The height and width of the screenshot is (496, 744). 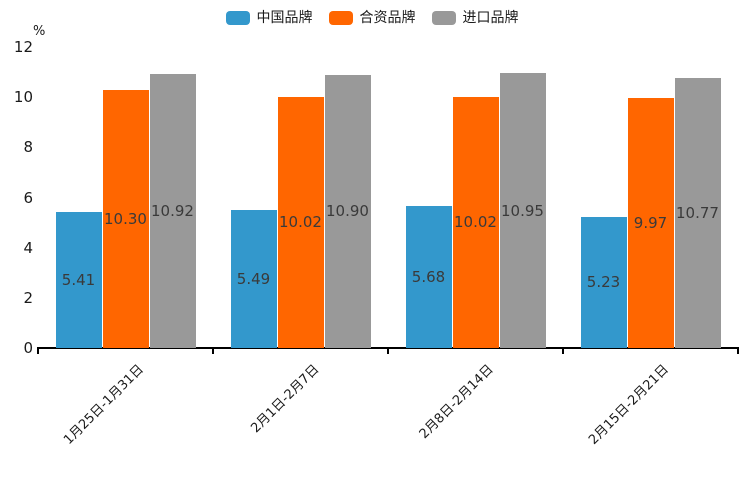 I want to click on bar-2-group-2: 10.02, so click(x=300, y=222).